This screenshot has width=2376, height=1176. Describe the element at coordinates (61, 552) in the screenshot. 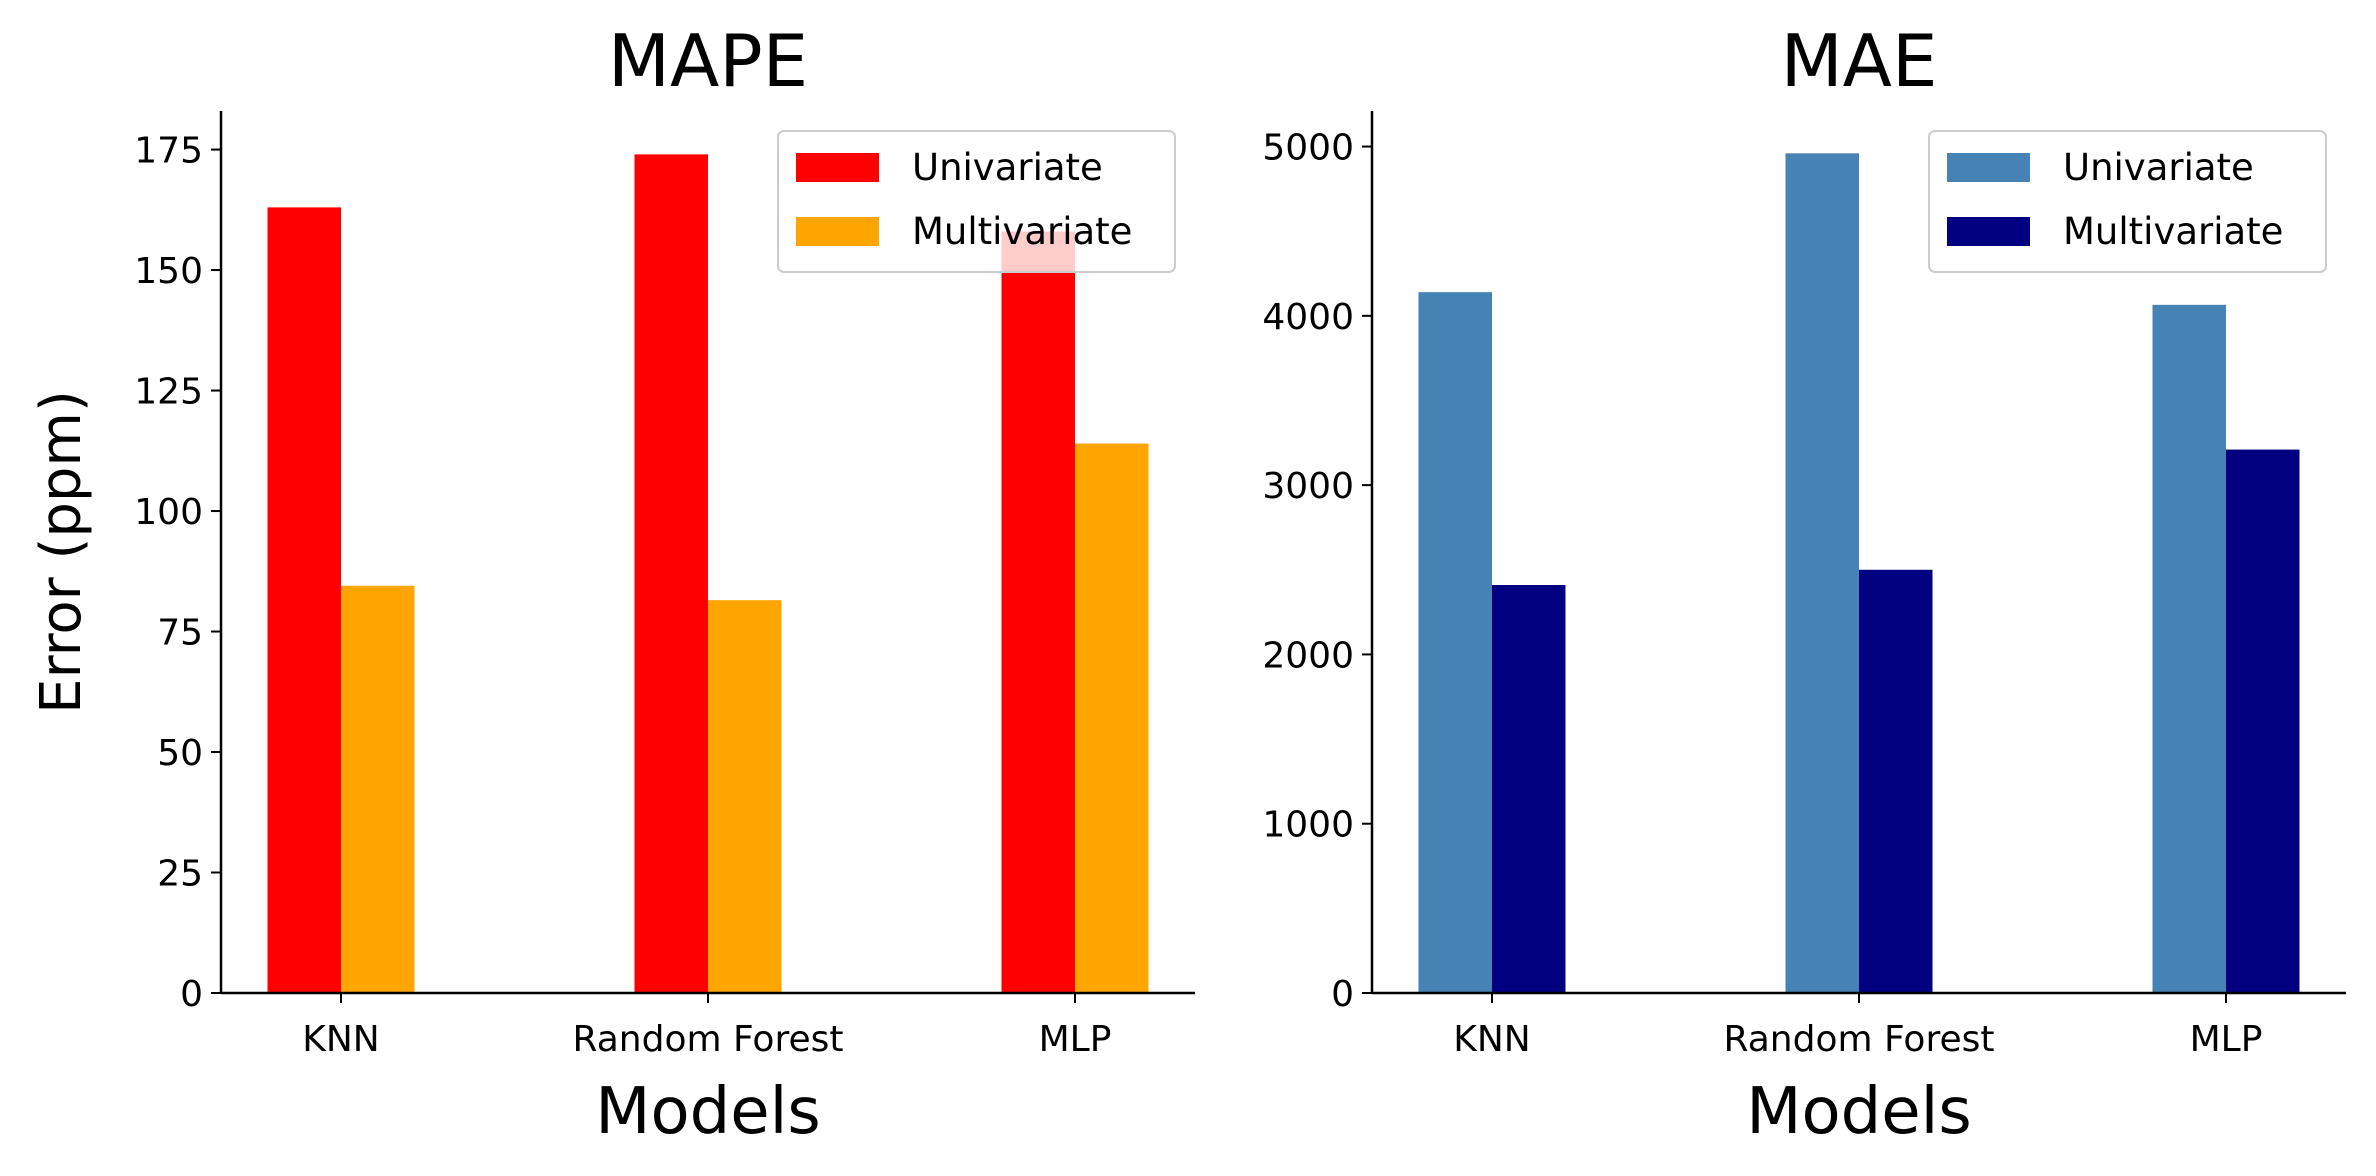

I see `y-axis-title: Error (ppm)` at that location.